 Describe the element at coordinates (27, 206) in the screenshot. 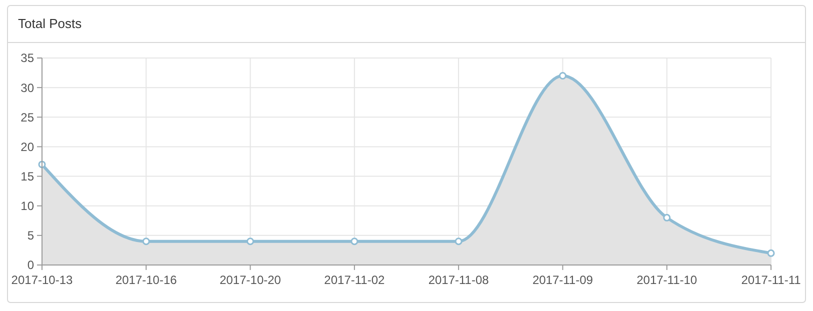

I see `y-tick-label: 10` at that location.